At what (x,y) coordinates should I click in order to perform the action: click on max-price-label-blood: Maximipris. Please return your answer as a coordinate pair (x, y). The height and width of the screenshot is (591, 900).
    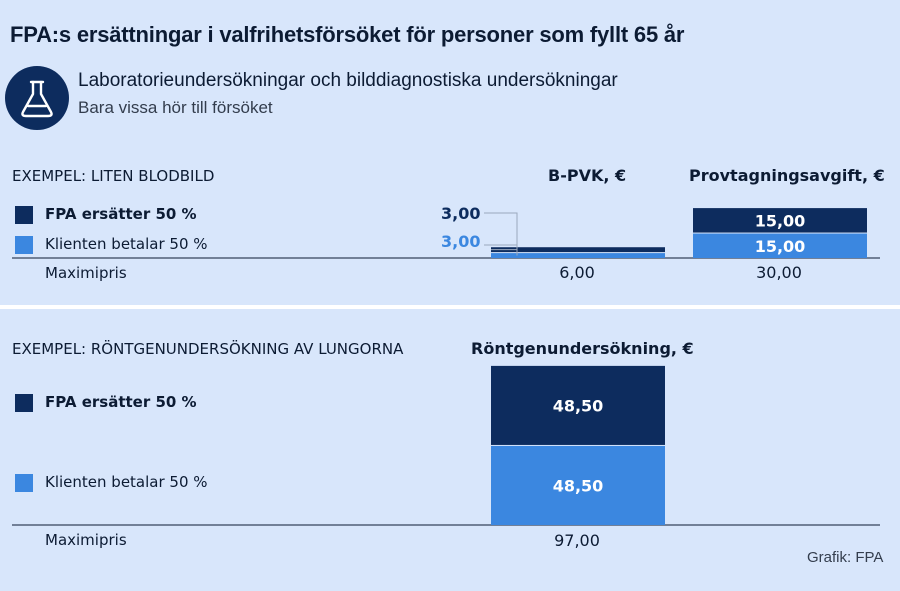
    Looking at the image, I should click on (86, 273).